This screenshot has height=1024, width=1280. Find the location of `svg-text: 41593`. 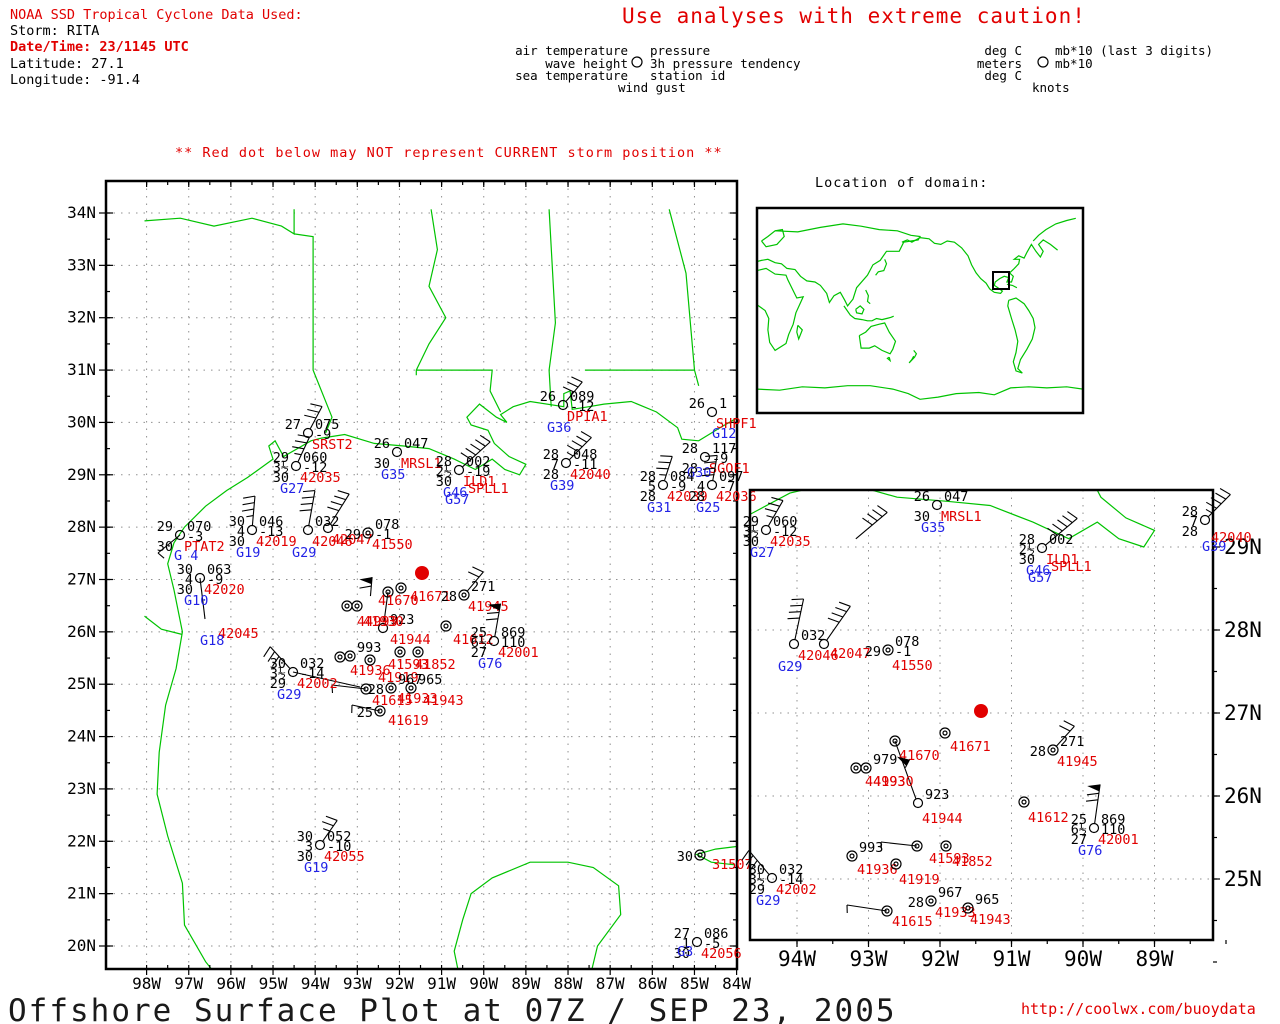

svg-text: 41593 is located at coordinates (949, 859).